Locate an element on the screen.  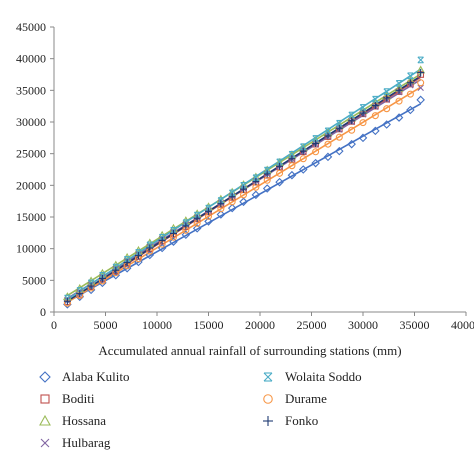
x-tick-label: 10000 is located at coordinates (157, 325).